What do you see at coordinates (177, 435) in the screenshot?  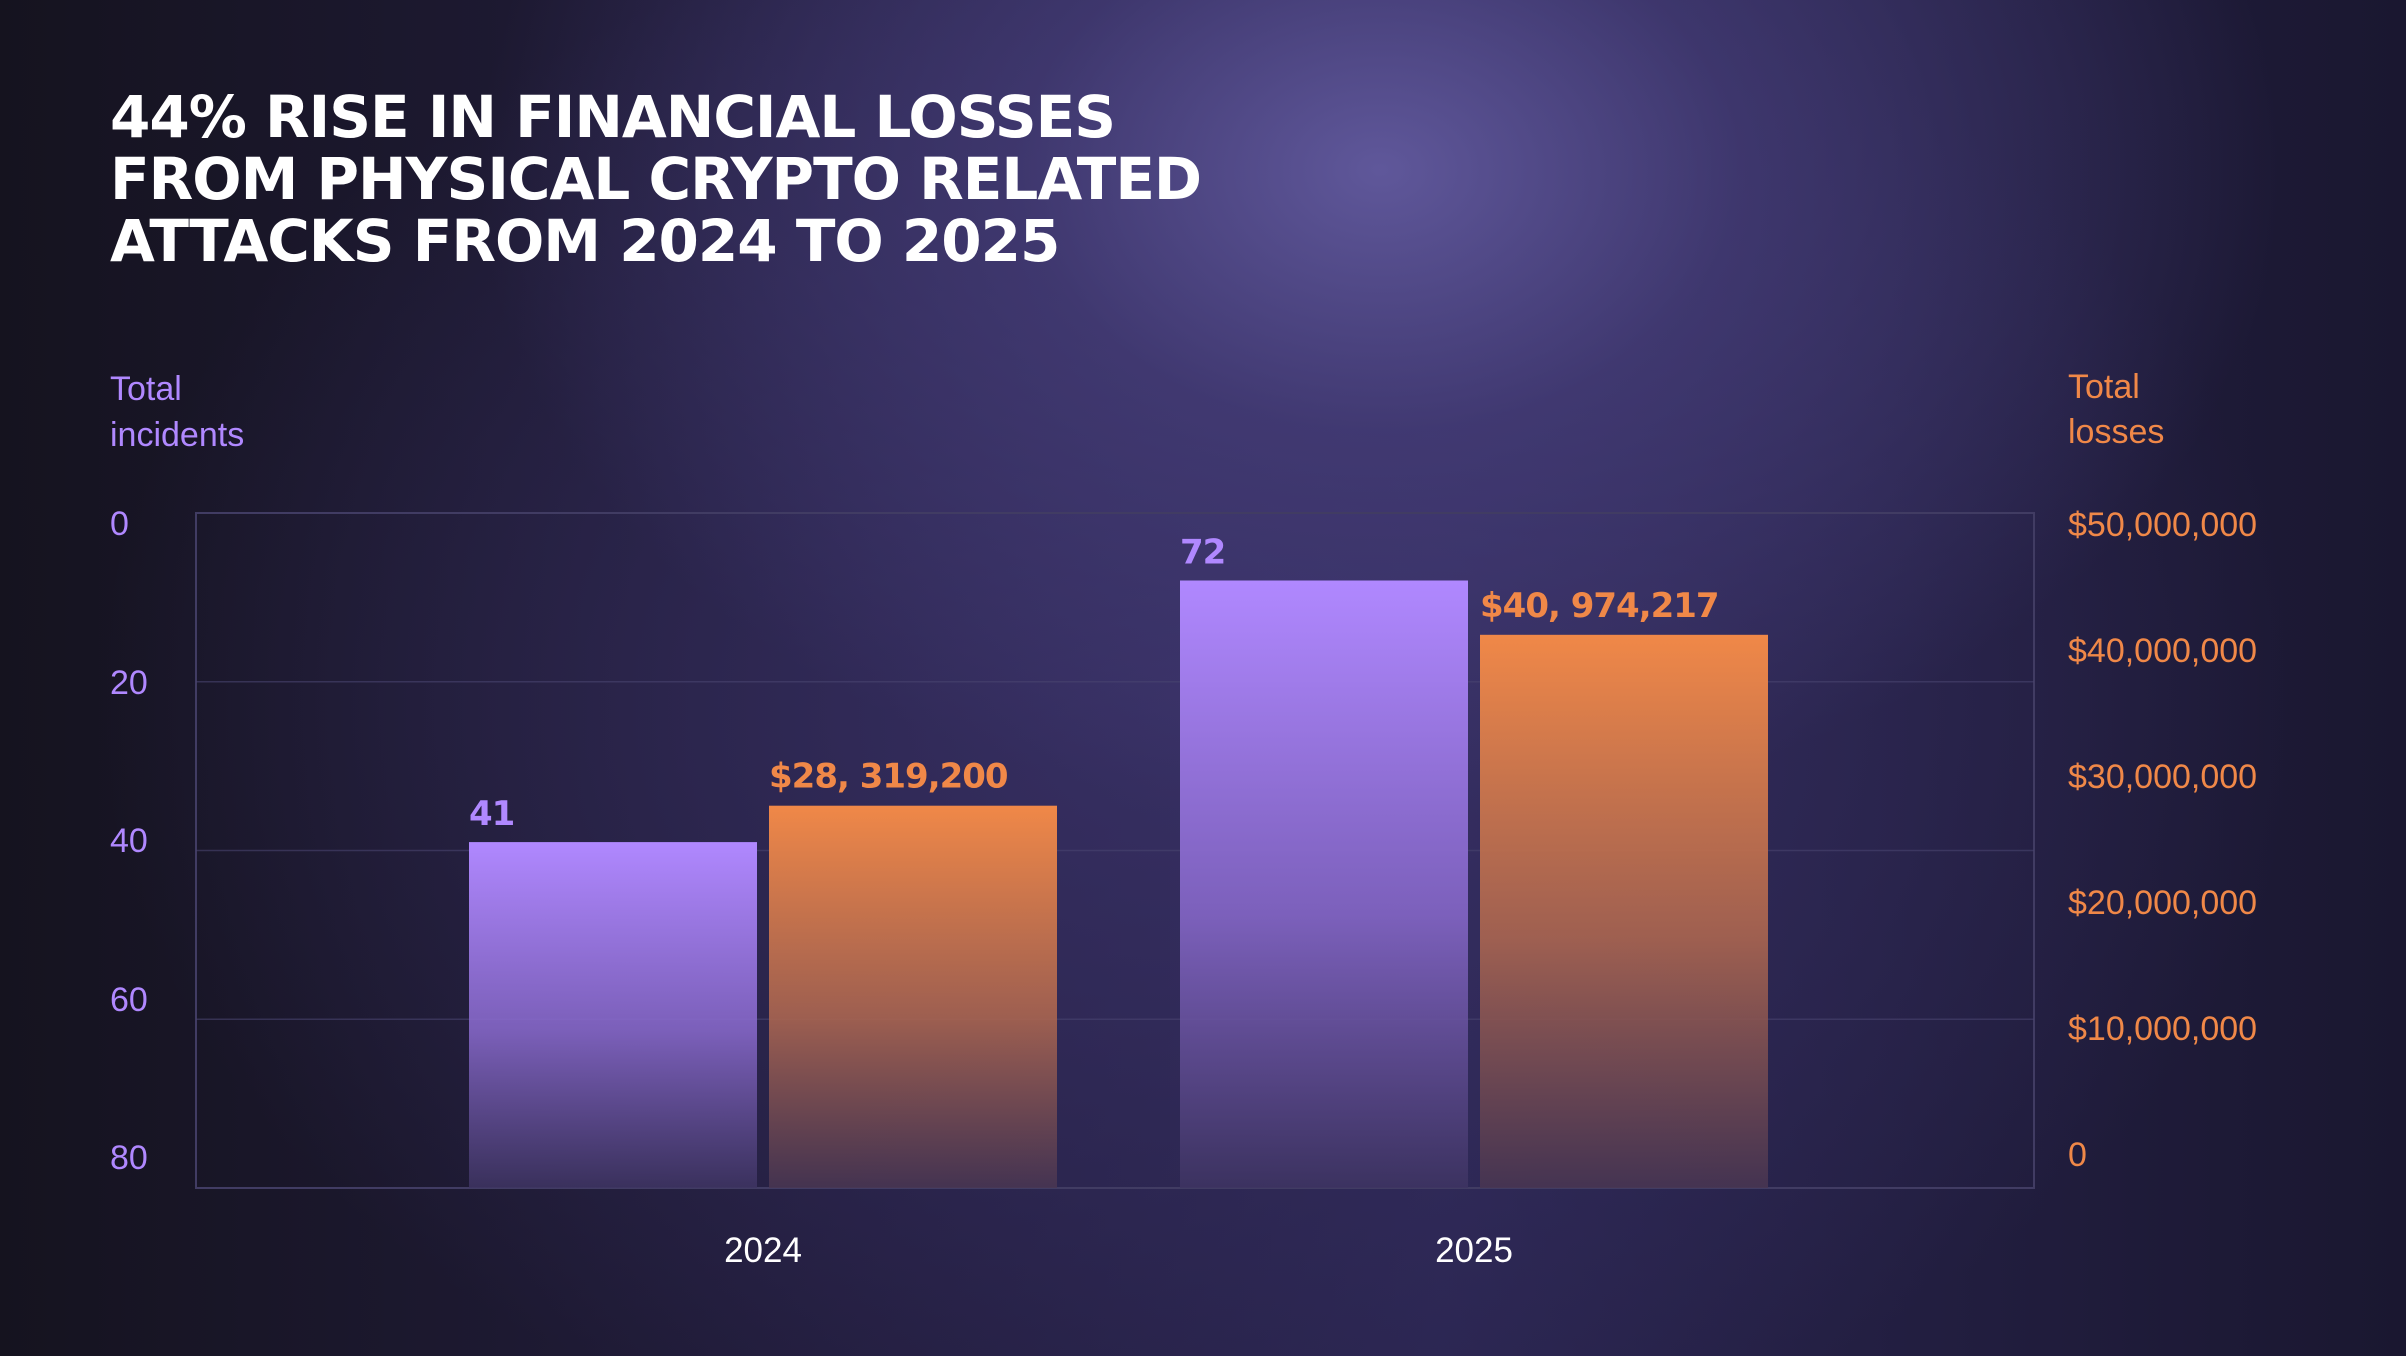 I see `left-axis-label-line: incidents` at bounding box center [177, 435].